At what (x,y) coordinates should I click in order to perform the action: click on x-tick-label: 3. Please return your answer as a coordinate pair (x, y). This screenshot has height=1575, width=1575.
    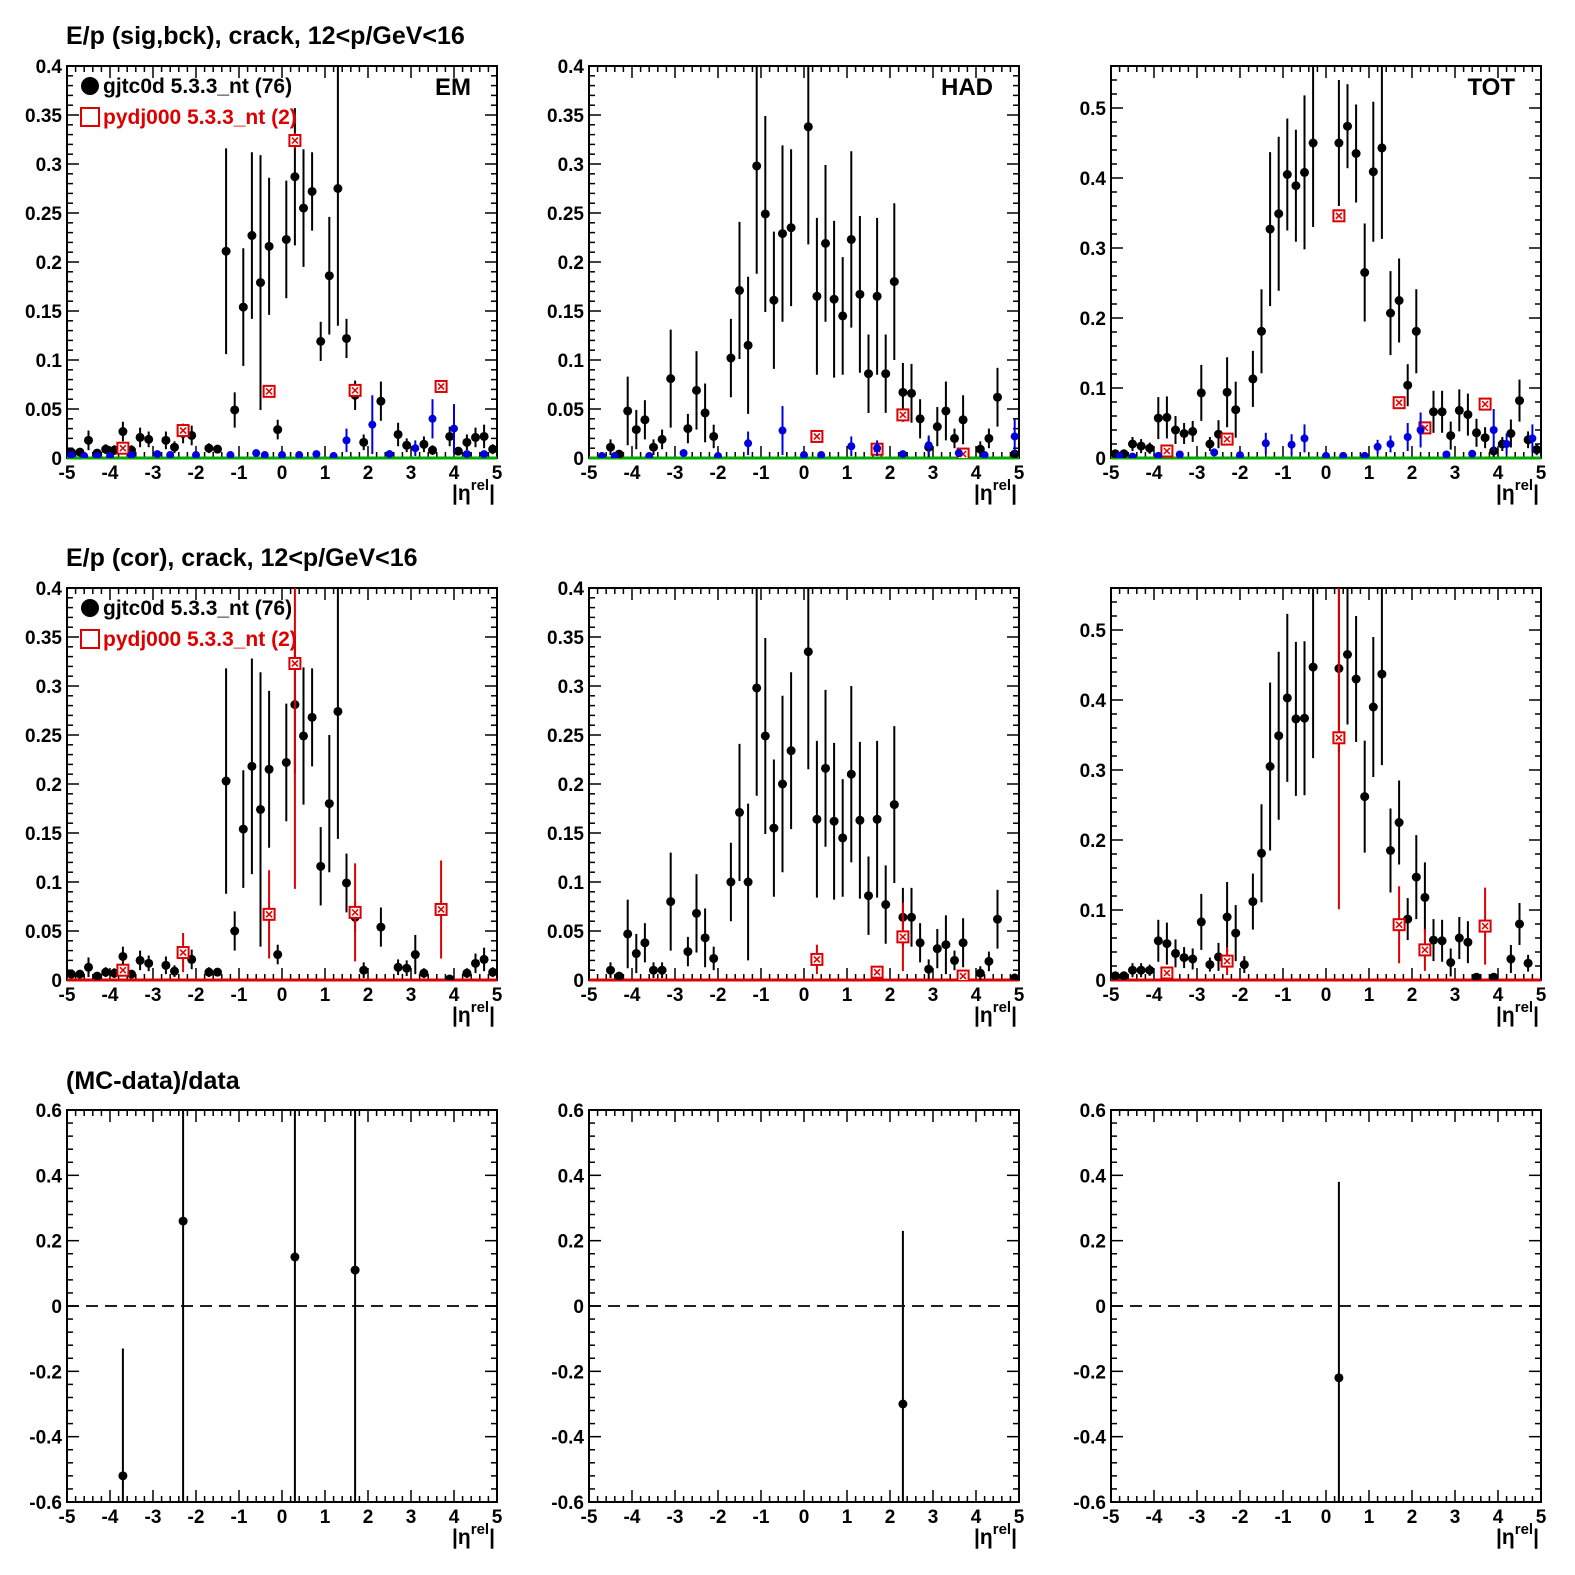
    Looking at the image, I should click on (933, 995).